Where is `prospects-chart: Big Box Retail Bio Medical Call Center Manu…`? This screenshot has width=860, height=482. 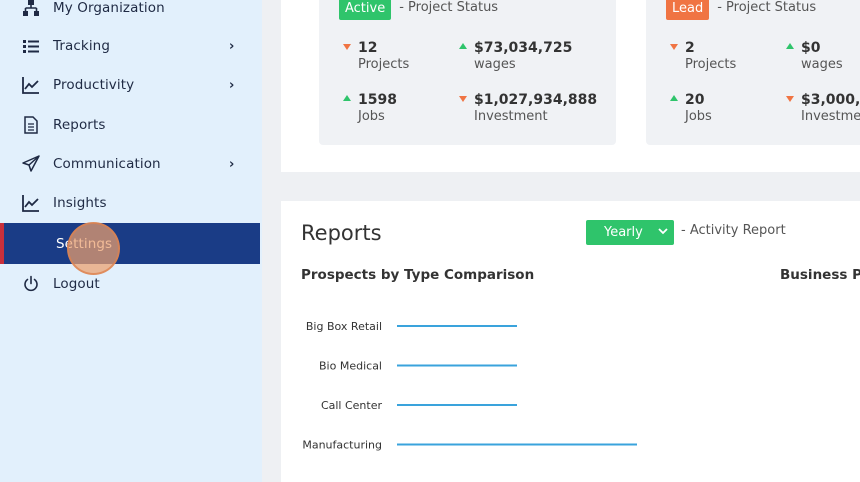 prospects-chart: Big Box Retail Bio Medical Call Center Manu… is located at coordinates (469, 386).